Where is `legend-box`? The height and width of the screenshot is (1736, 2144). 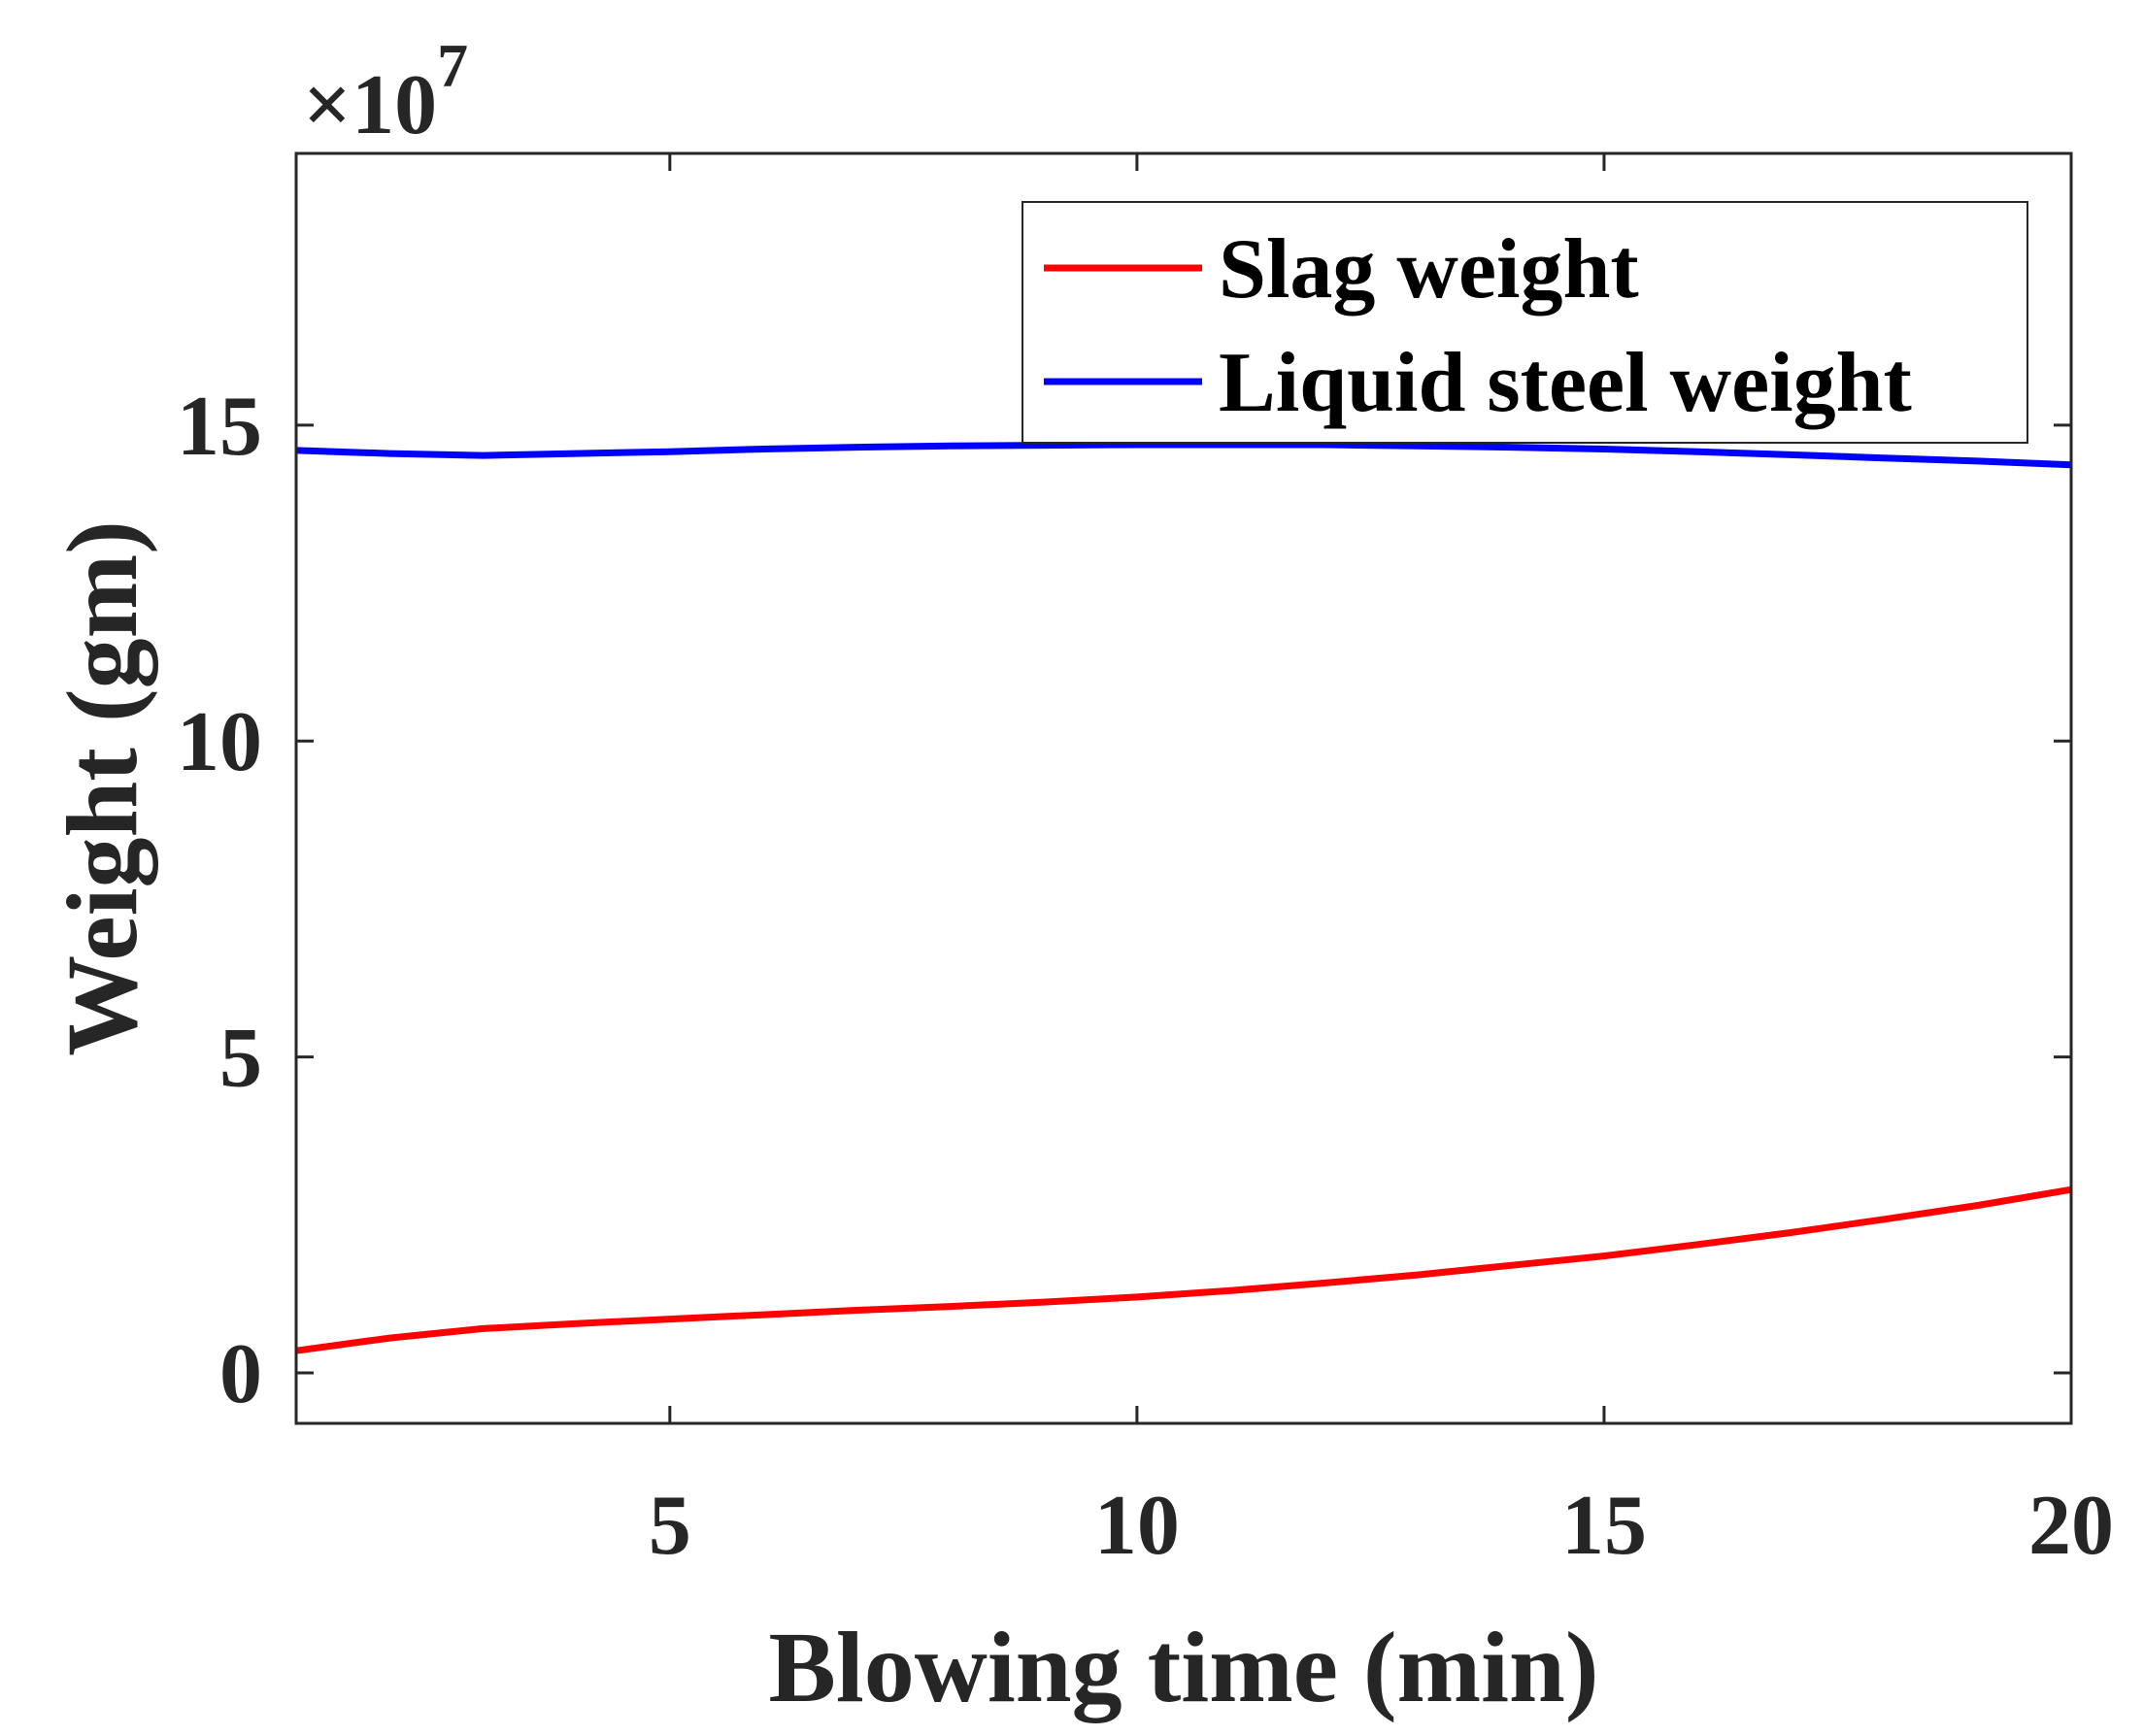 legend-box is located at coordinates (1525, 322).